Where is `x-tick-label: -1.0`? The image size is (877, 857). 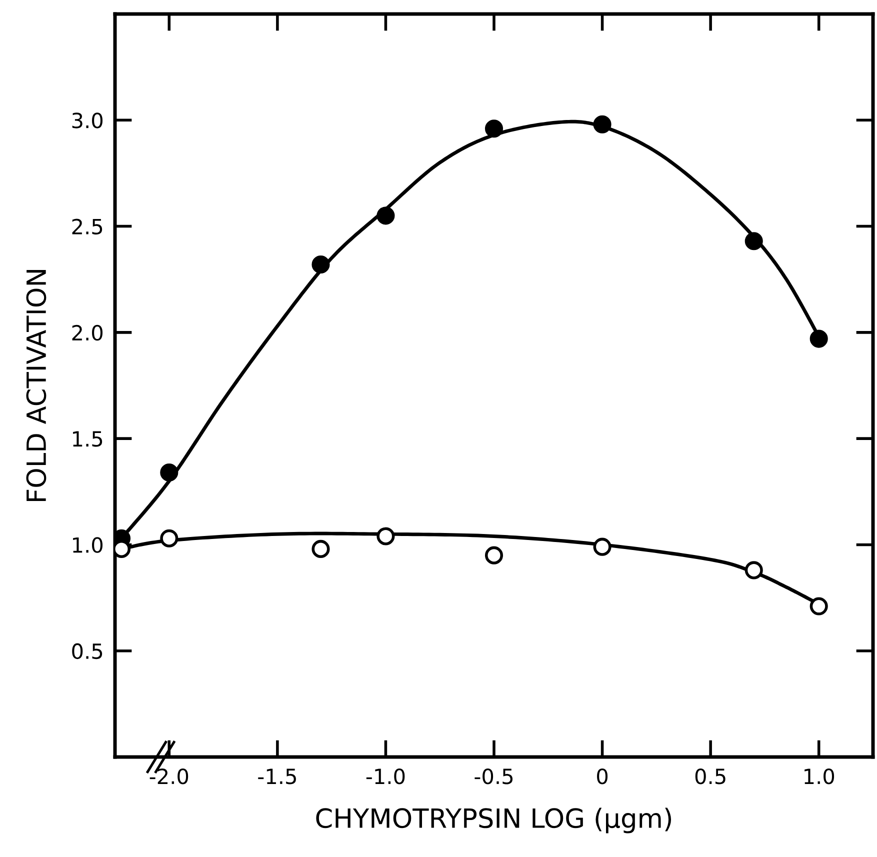
x-tick-label: -1.0 is located at coordinates (385, 776).